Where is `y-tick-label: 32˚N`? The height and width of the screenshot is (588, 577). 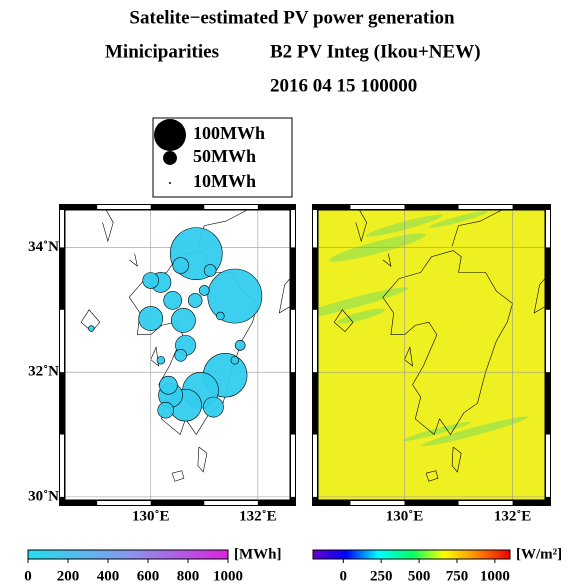 y-tick-label: 32˚N is located at coordinates (43, 372).